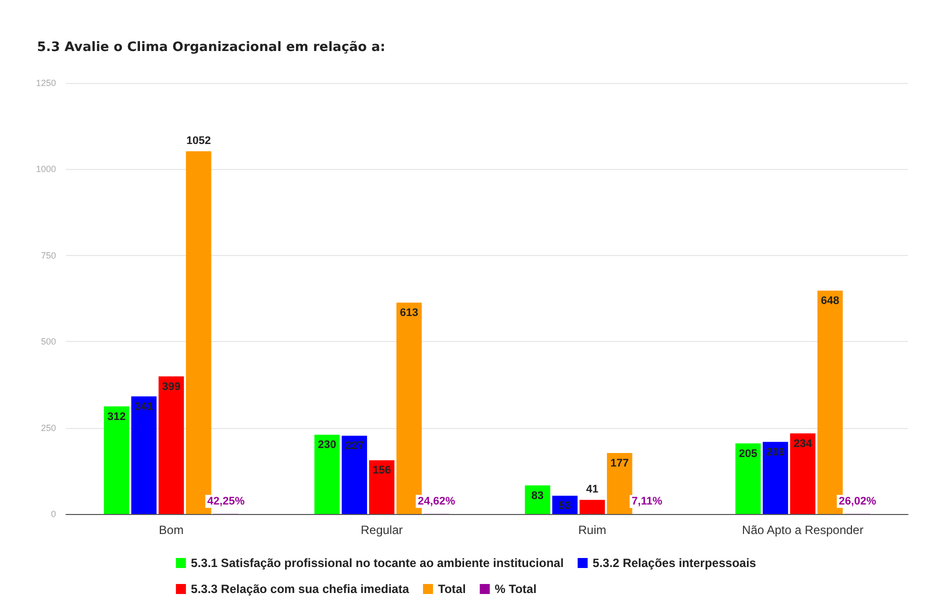 This screenshot has width=932, height=614. Describe the element at coordinates (226, 501) in the screenshot. I see `data-label: 42,25%` at that location.